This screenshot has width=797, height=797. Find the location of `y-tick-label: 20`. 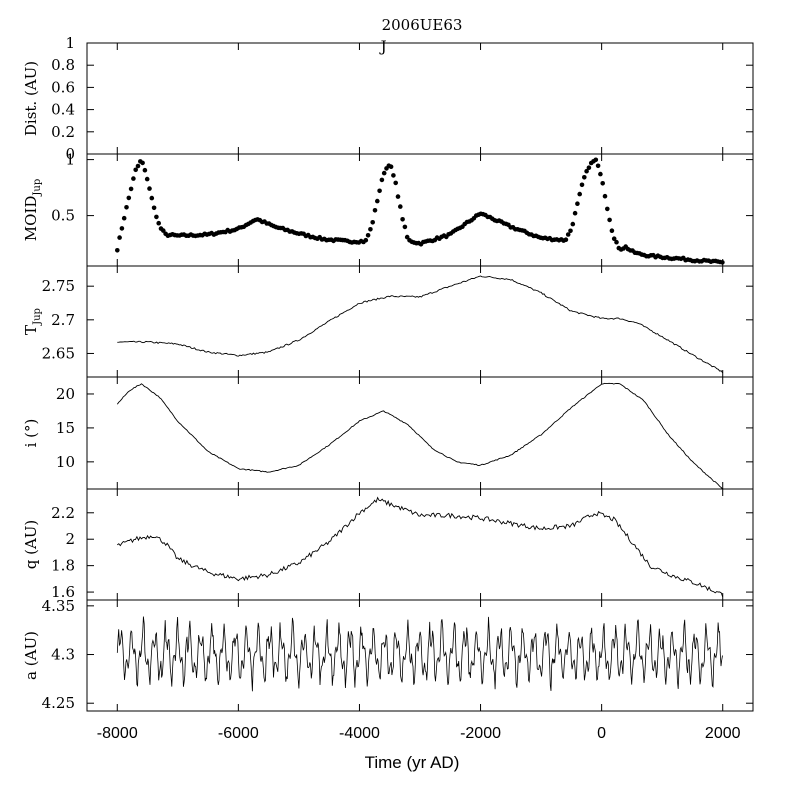

y-tick-label: 20 is located at coordinates (65, 394).